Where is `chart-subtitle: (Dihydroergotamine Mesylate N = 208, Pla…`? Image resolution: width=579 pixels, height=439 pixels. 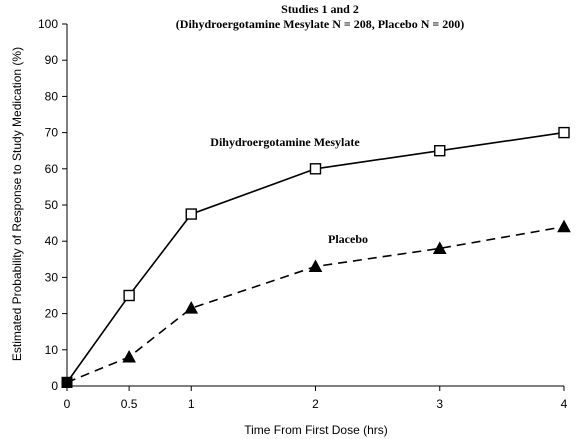 chart-subtitle: (Dihydroergotamine Mesylate N = 208, Pla… is located at coordinates (320, 24).